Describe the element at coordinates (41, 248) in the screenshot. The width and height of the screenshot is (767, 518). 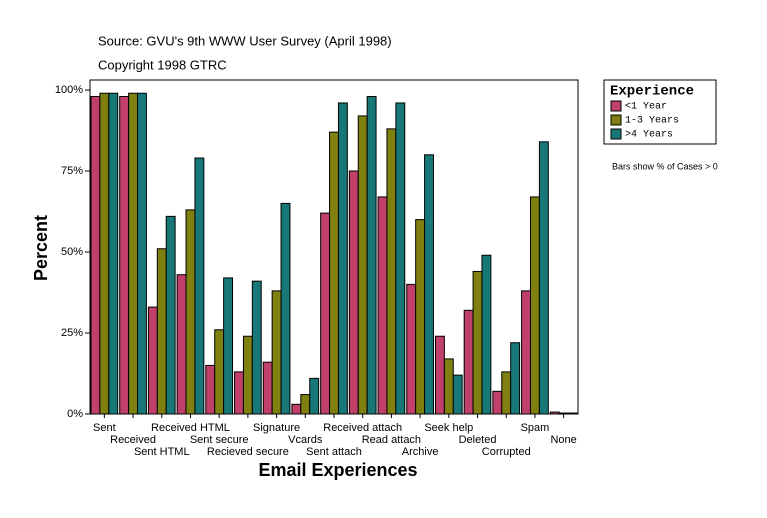
I see `y-axis-title: Percent` at that location.